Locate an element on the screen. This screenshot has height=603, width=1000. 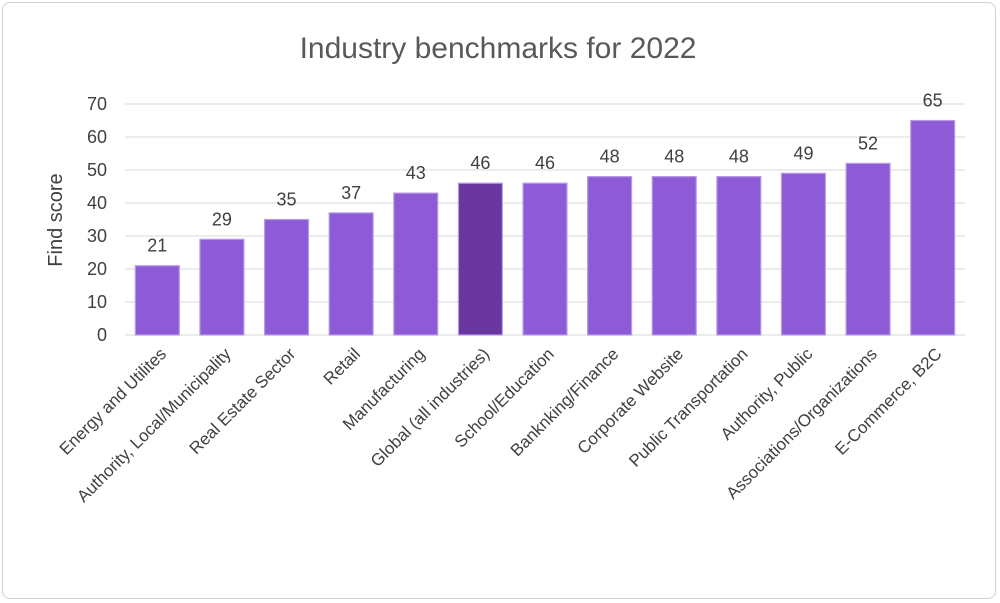
category-label: E-Commerce, B2C is located at coordinates (888, 401).